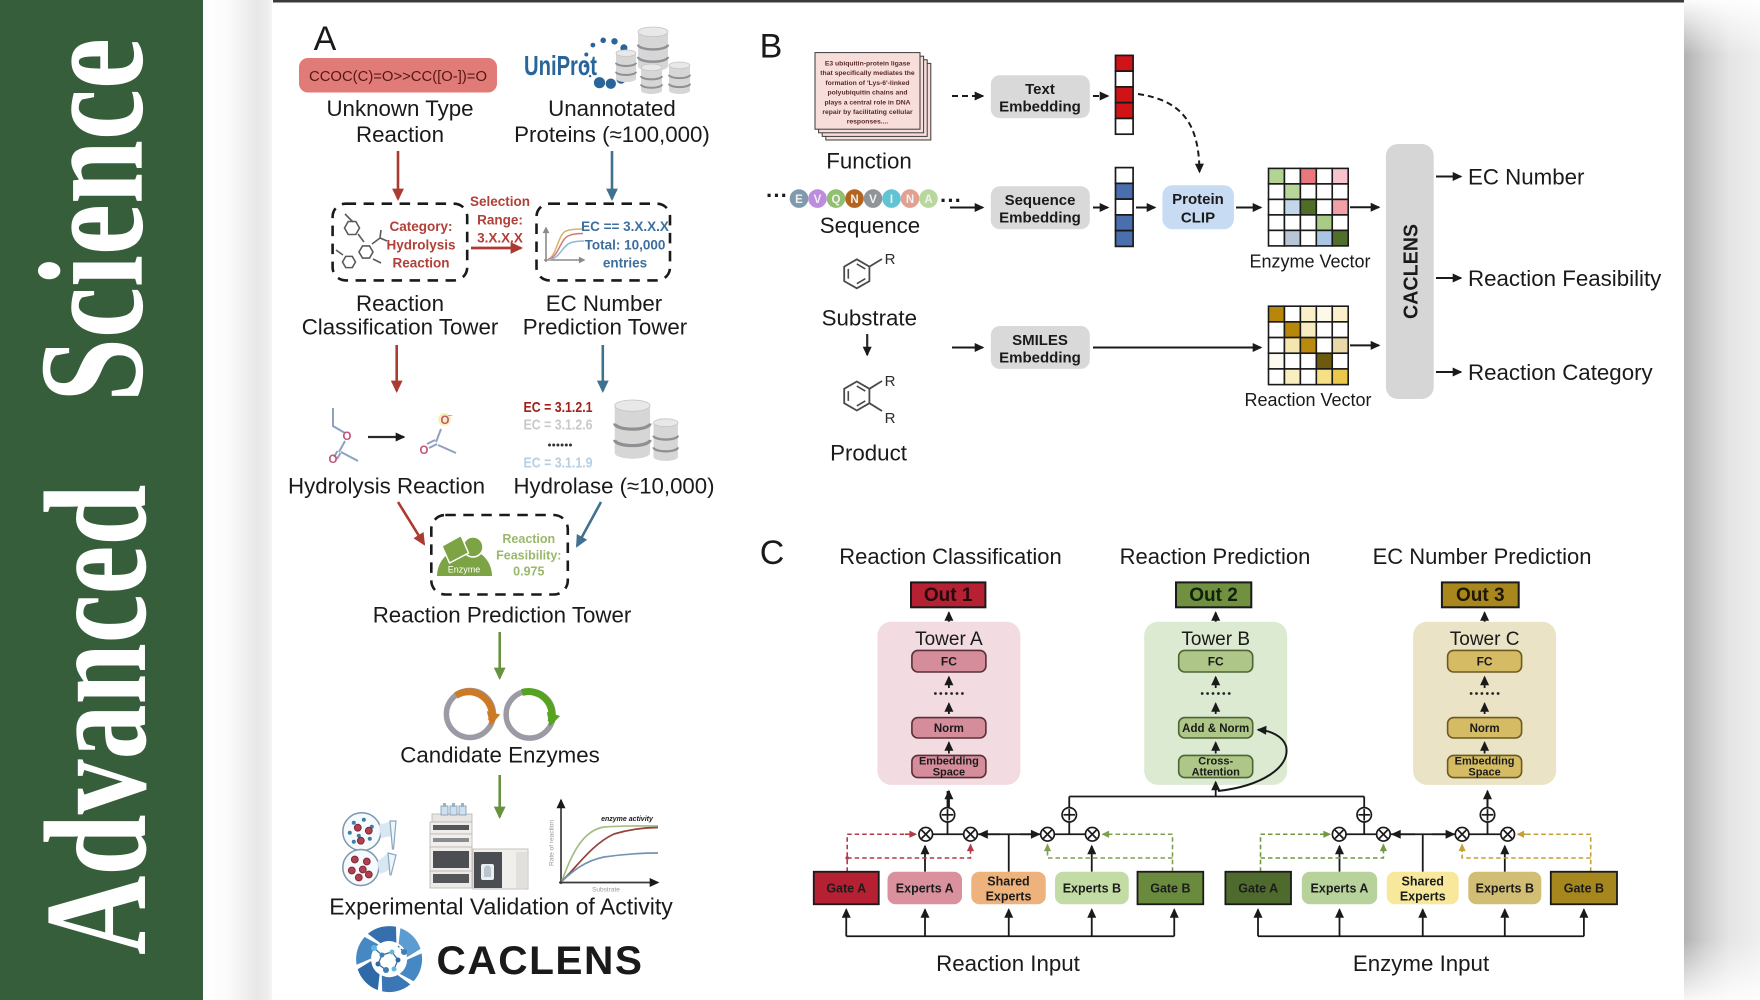 The width and height of the screenshot is (1760, 1000). What do you see at coordinates (605, 327) in the screenshot?
I see `svg-text: Prediction Tower` at bounding box center [605, 327].